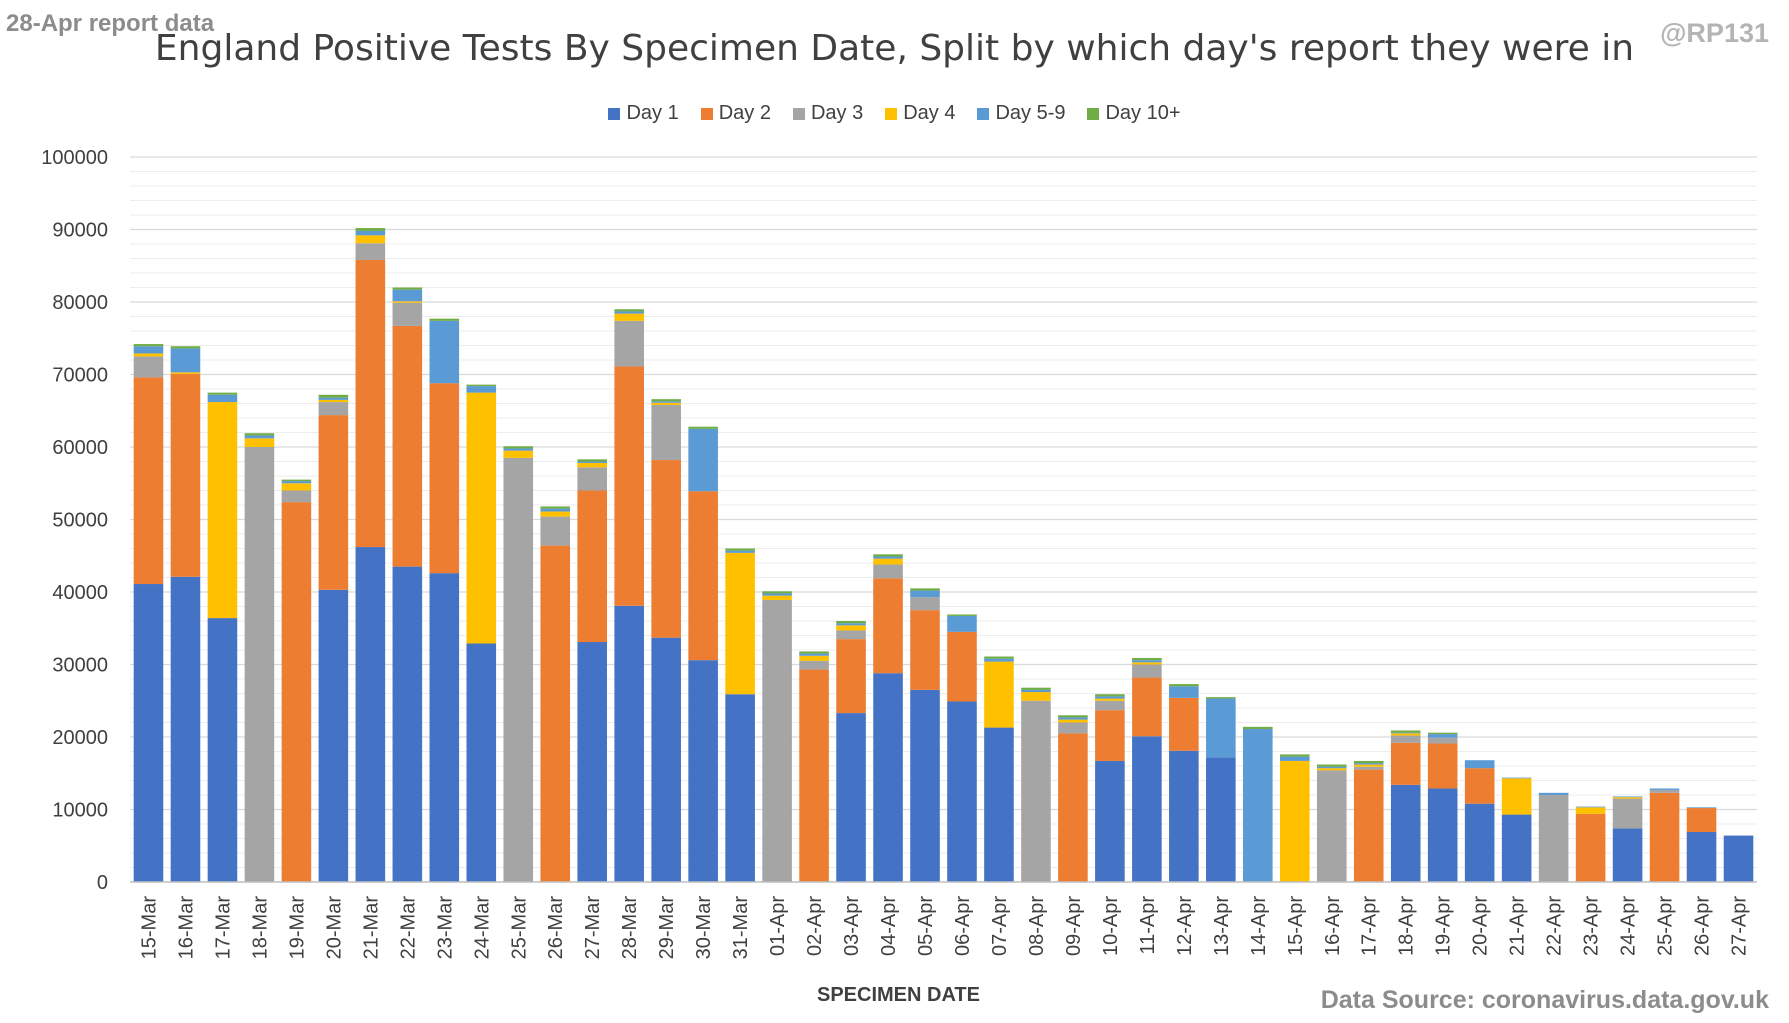 This screenshot has height=1023, width=1789. I want to click on x-tick-label: 09-Apr, so click(1074, 926).